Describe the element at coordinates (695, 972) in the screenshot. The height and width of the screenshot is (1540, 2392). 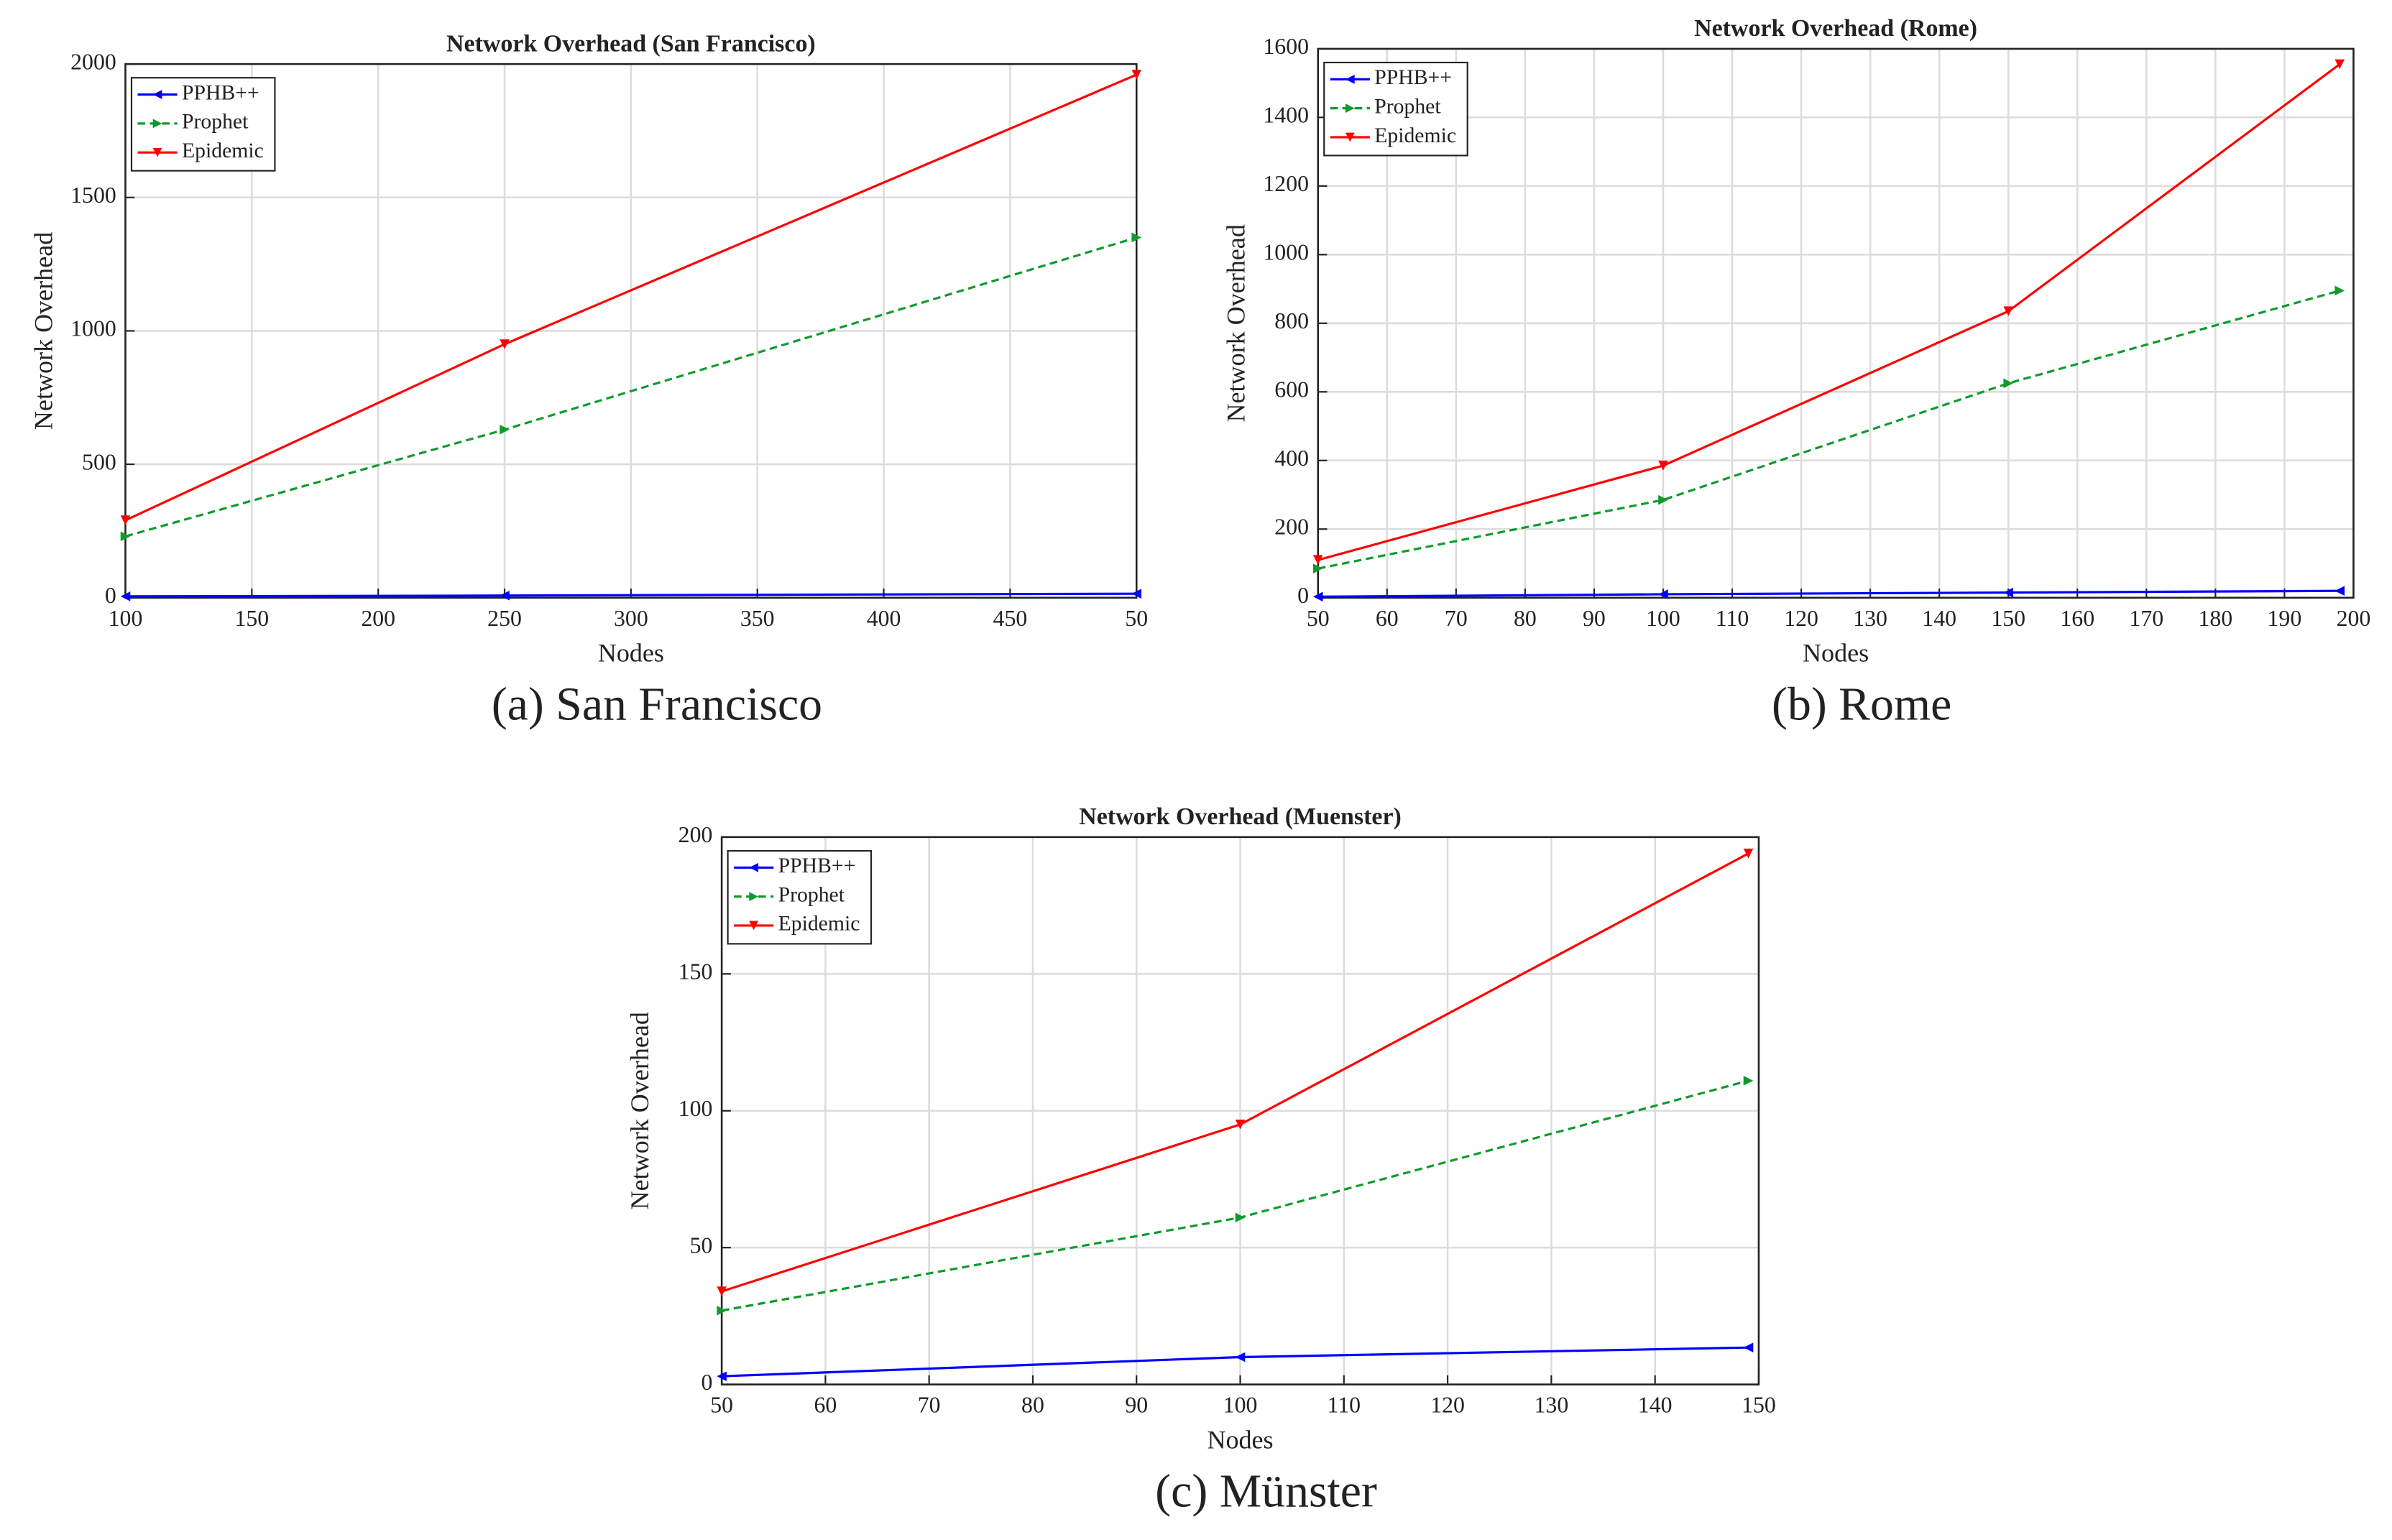
I see `y-tick-label: 150` at that location.